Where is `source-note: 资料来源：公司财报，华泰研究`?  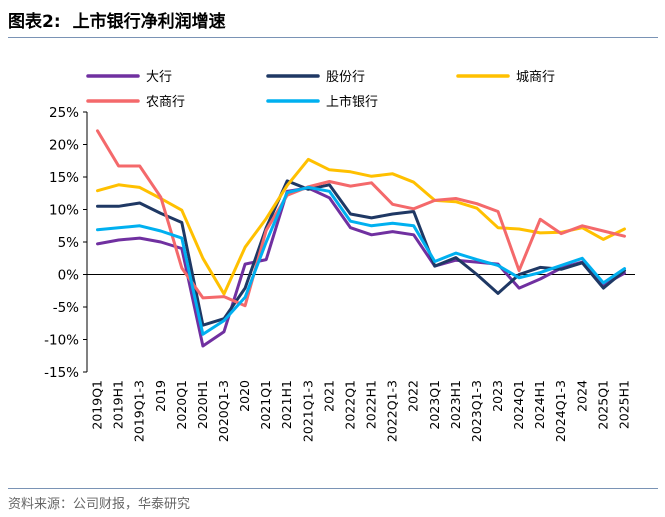
source-note: 资料来源：公司财报，华泰研究 is located at coordinates (99, 504).